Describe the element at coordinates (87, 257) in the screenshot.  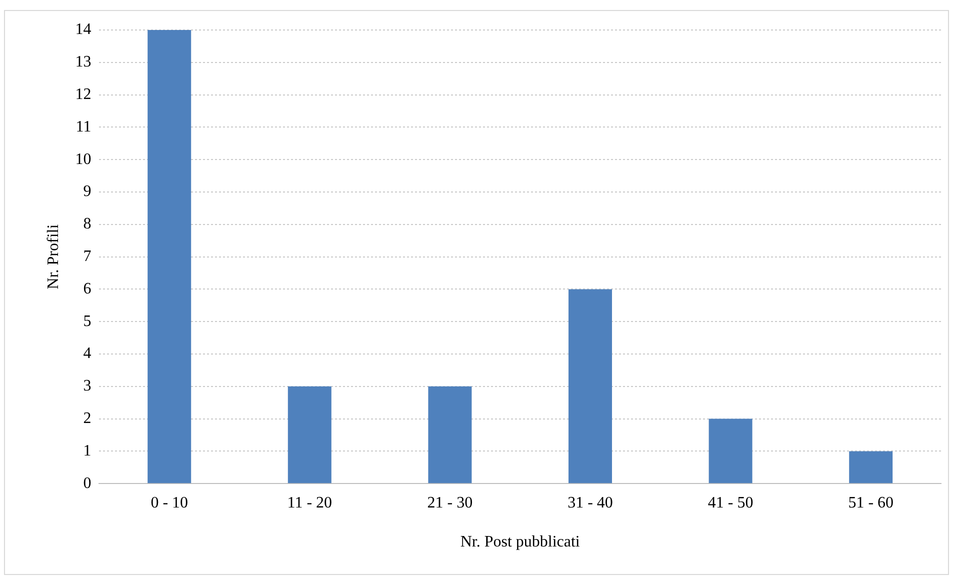
I see `y-tick-label: 7` at that location.